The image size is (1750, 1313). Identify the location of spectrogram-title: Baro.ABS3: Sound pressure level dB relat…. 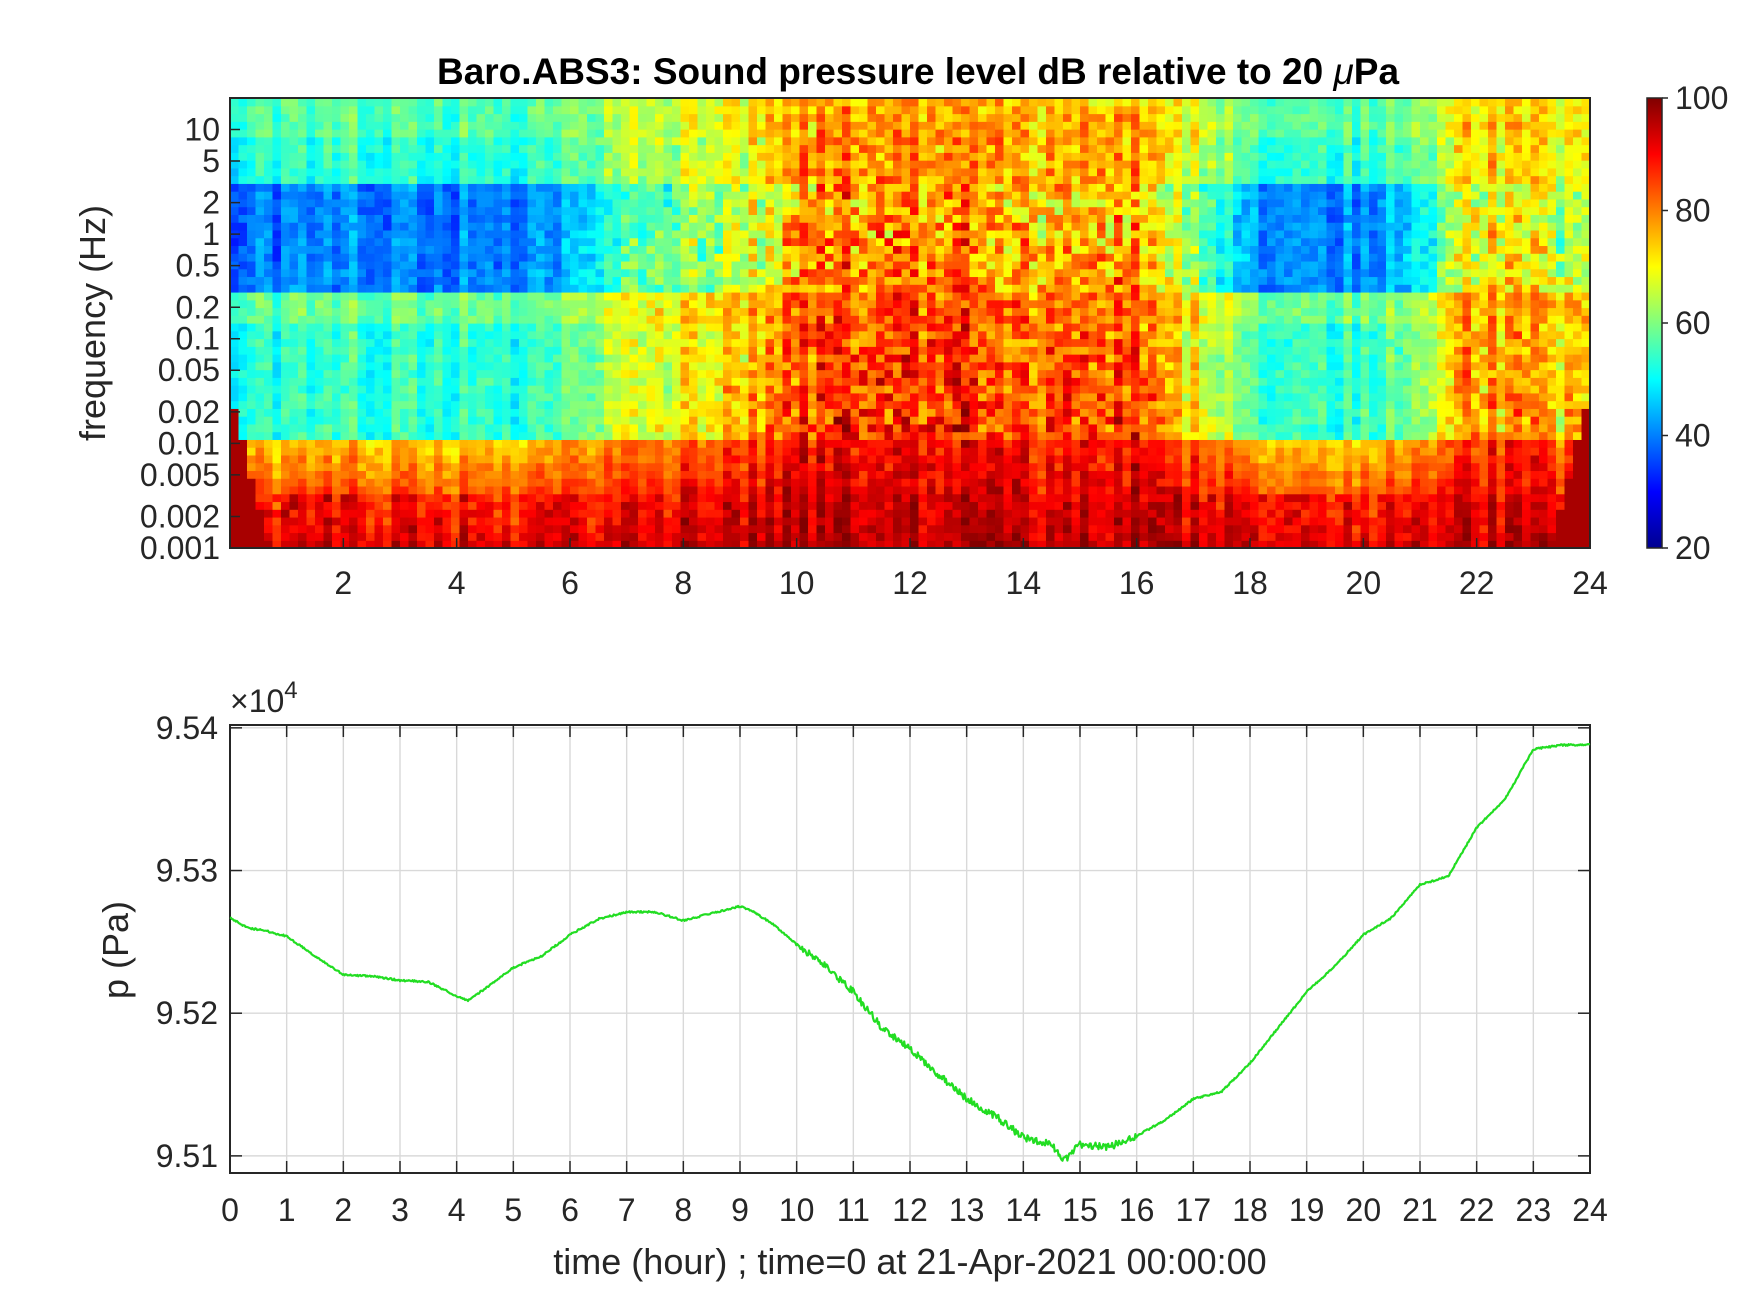
(918, 71).